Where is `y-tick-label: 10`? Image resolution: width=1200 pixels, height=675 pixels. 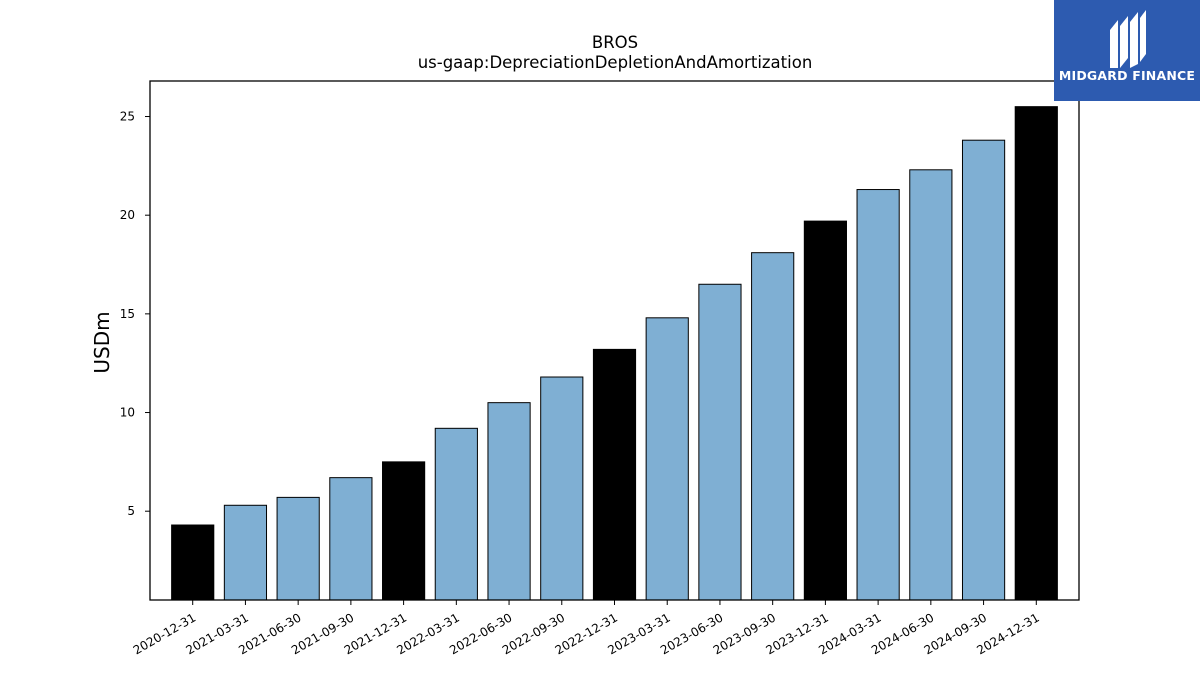
y-tick-label: 10 is located at coordinates (127, 413).